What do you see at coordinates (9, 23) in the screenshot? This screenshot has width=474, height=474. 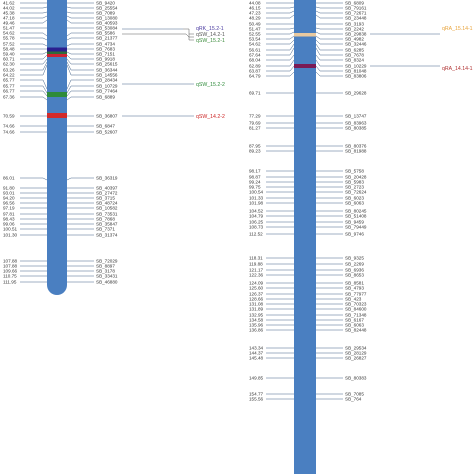 I see `marker-position: 49.46` at bounding box center [9, 23].